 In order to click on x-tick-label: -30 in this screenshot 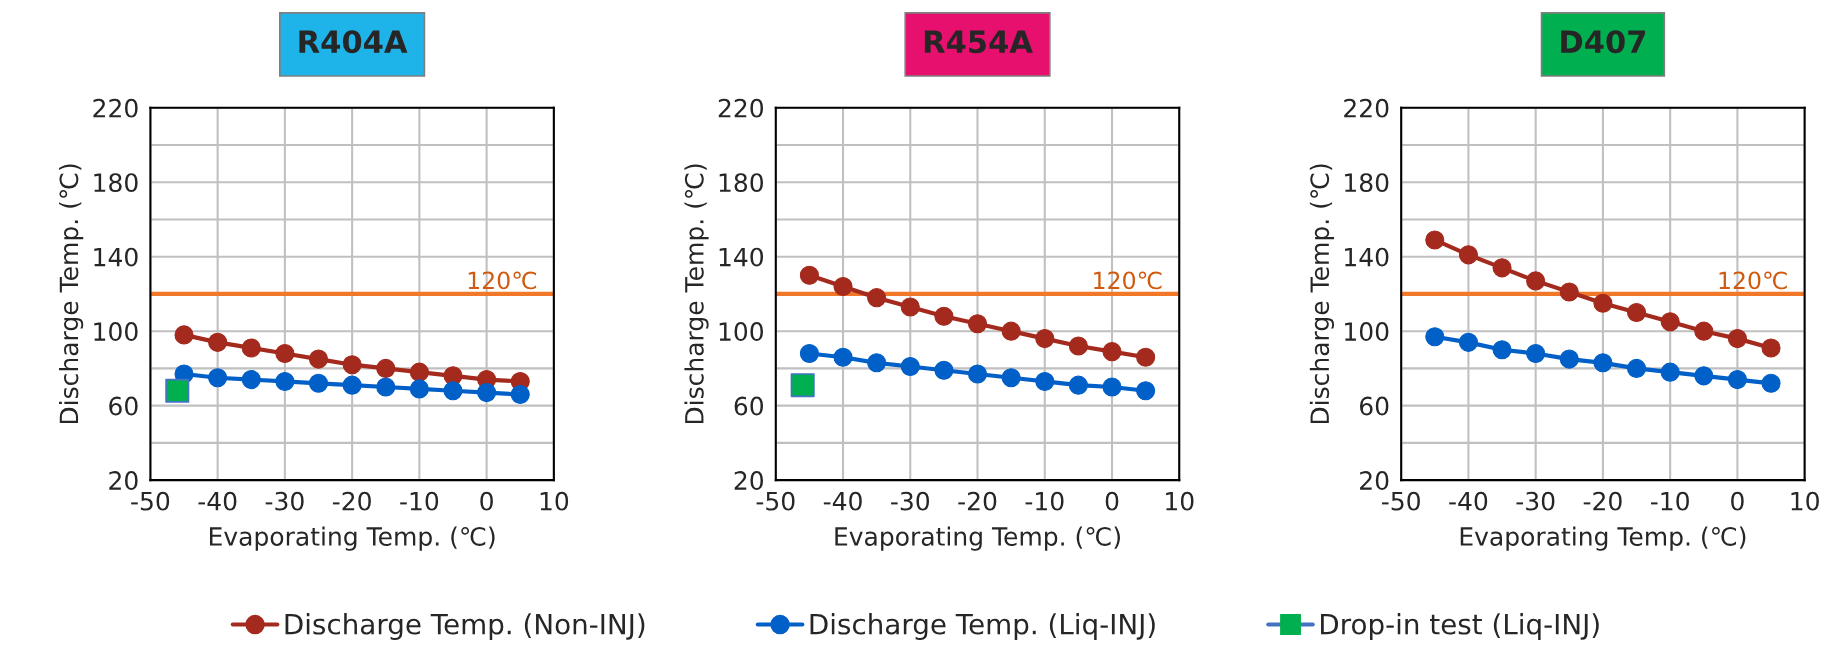, I will do `click(1535, 501)`.